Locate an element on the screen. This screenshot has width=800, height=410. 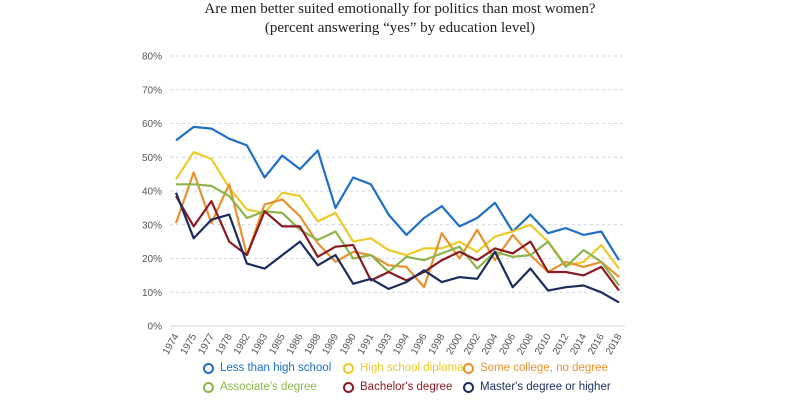
x-tick-label: 1985 is located at coordinates (277, 344).